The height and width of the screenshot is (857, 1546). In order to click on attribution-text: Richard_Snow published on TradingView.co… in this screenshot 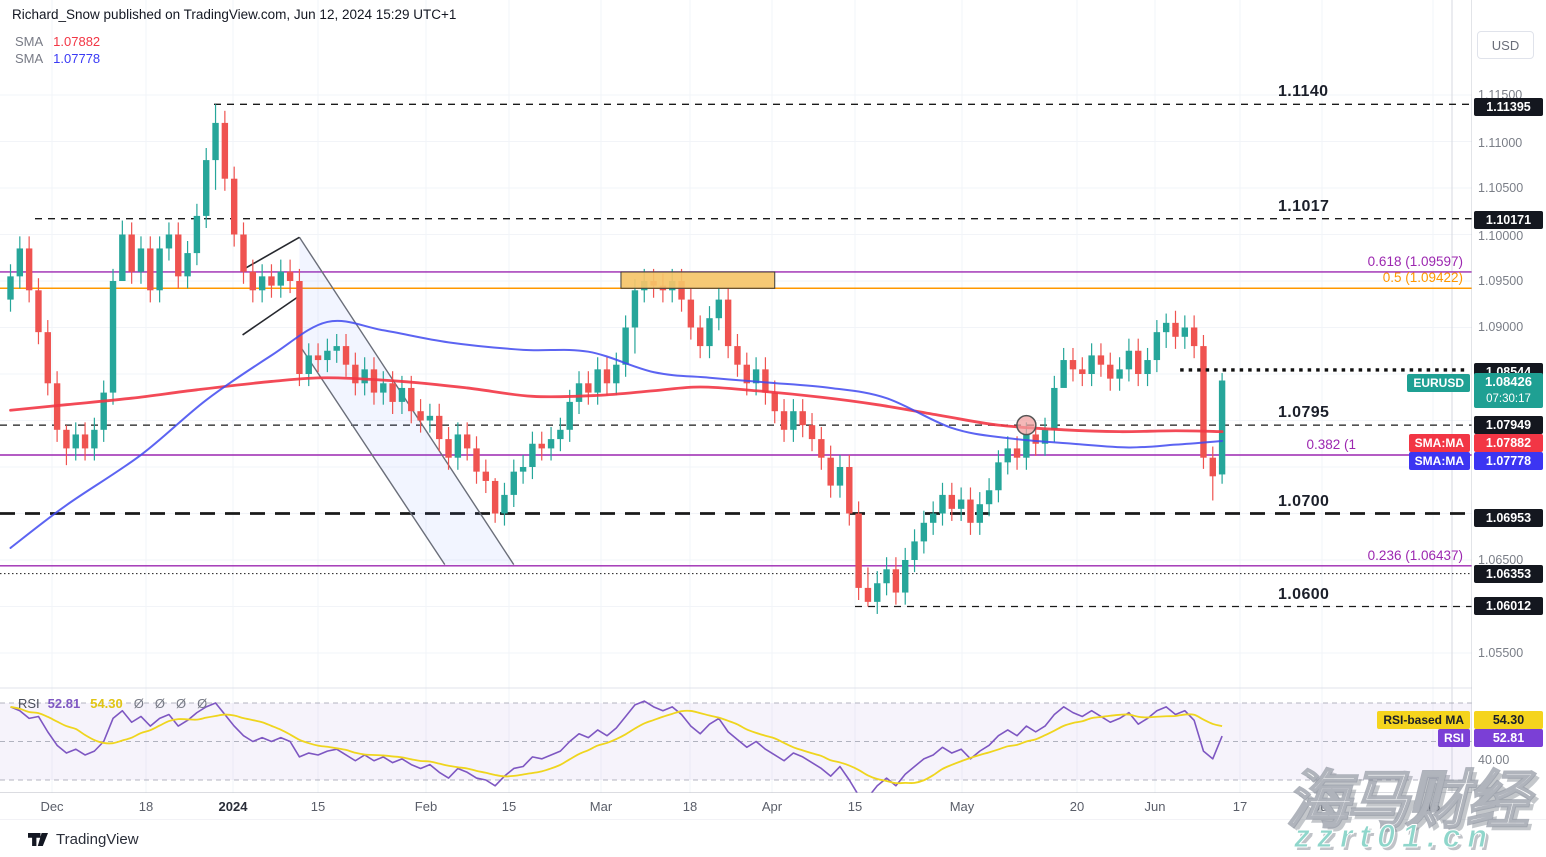, I will do `click(234, 14)`.